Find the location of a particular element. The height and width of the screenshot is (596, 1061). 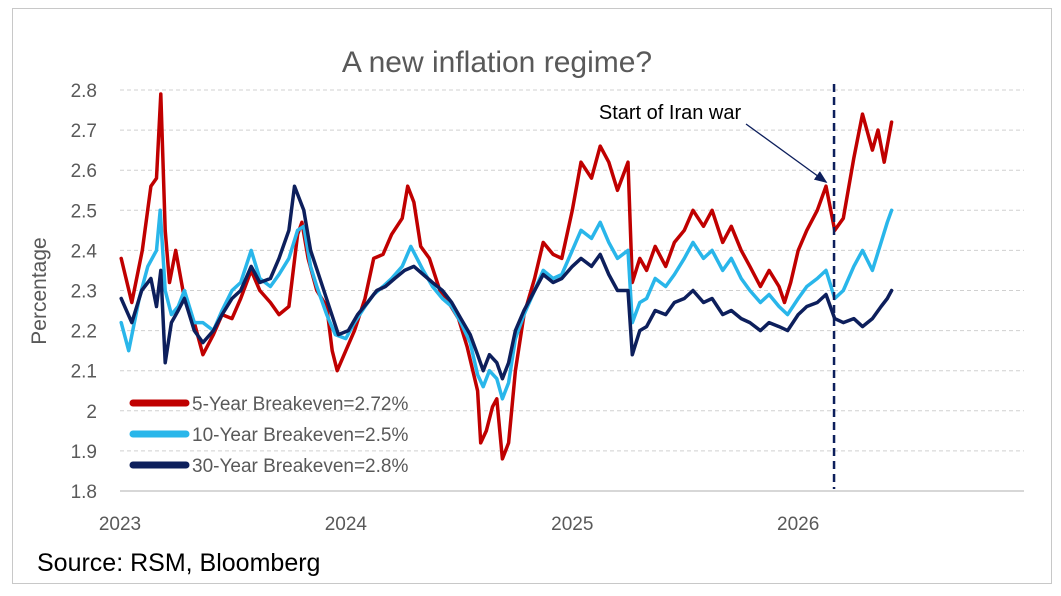

y-tick-label: 1.8 is located at coordinates (84, 492).